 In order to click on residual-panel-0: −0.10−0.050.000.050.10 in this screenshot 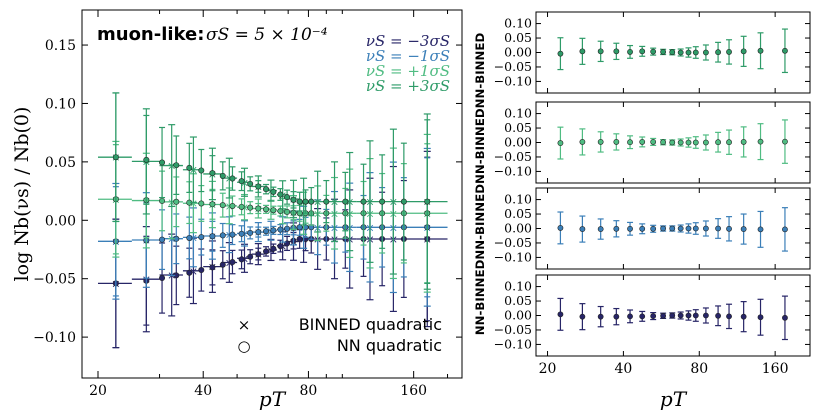, I will do `click(652, 52)`.